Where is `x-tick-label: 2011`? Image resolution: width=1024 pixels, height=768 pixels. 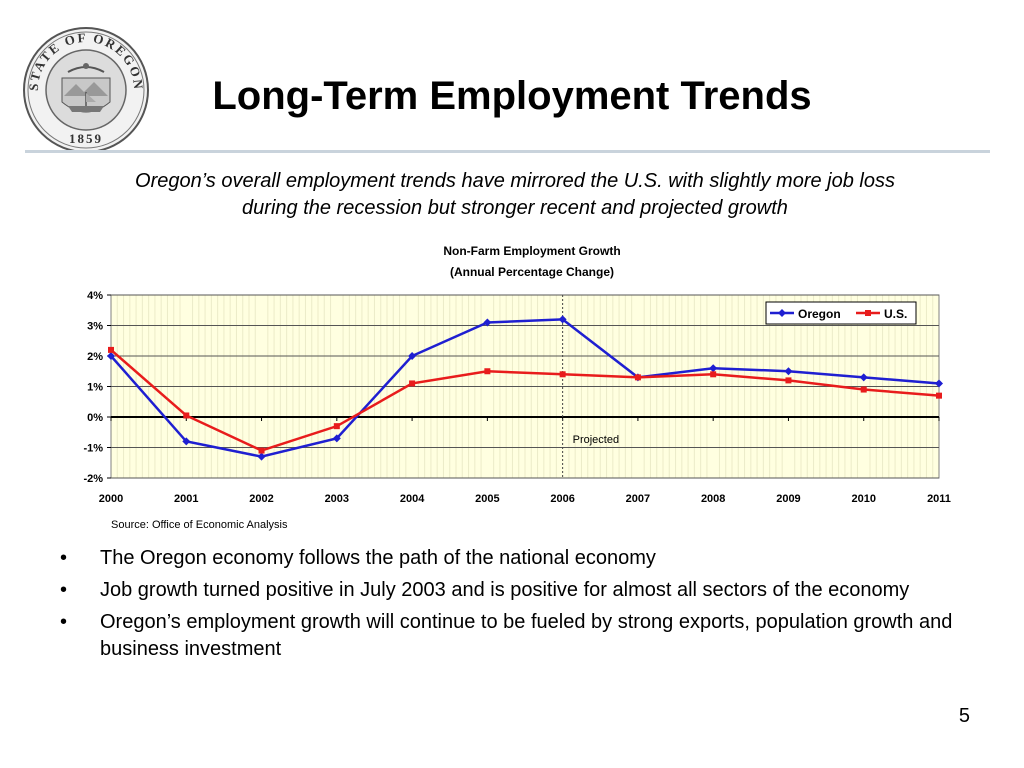
x-tick-label: 2011 is located at coordinates (939, 499).